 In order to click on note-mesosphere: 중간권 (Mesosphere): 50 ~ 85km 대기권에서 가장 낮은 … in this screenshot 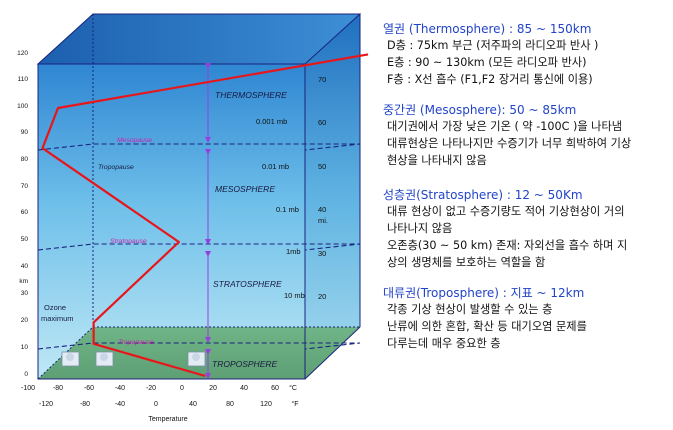, I will do `click(527, 135)`.